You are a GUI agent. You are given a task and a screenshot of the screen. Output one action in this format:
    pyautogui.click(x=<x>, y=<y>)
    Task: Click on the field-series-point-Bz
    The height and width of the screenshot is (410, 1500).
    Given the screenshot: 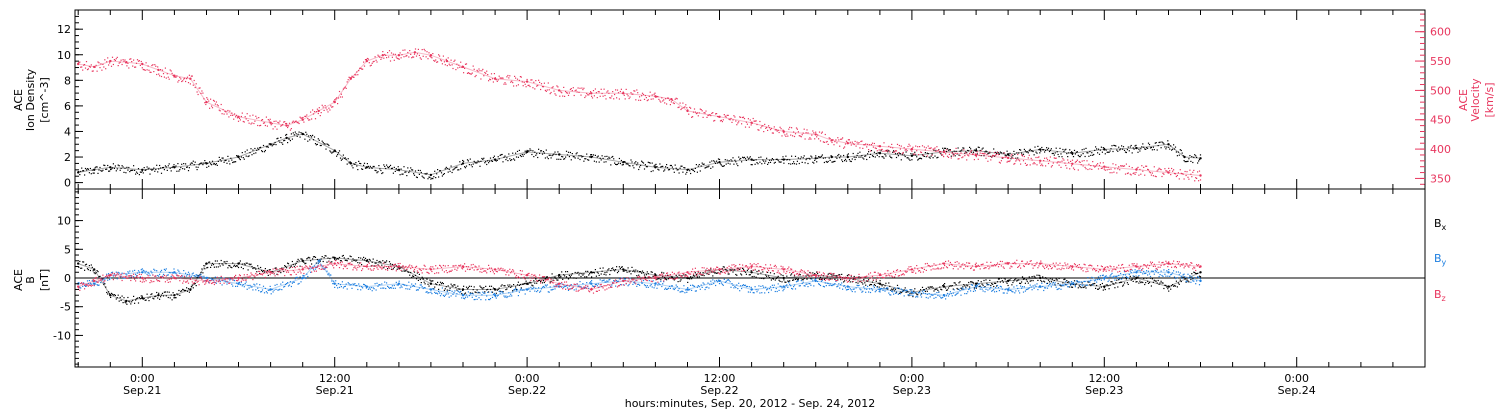 What is the action you would take?
    pyautogui.click(x=142, y=278)
    